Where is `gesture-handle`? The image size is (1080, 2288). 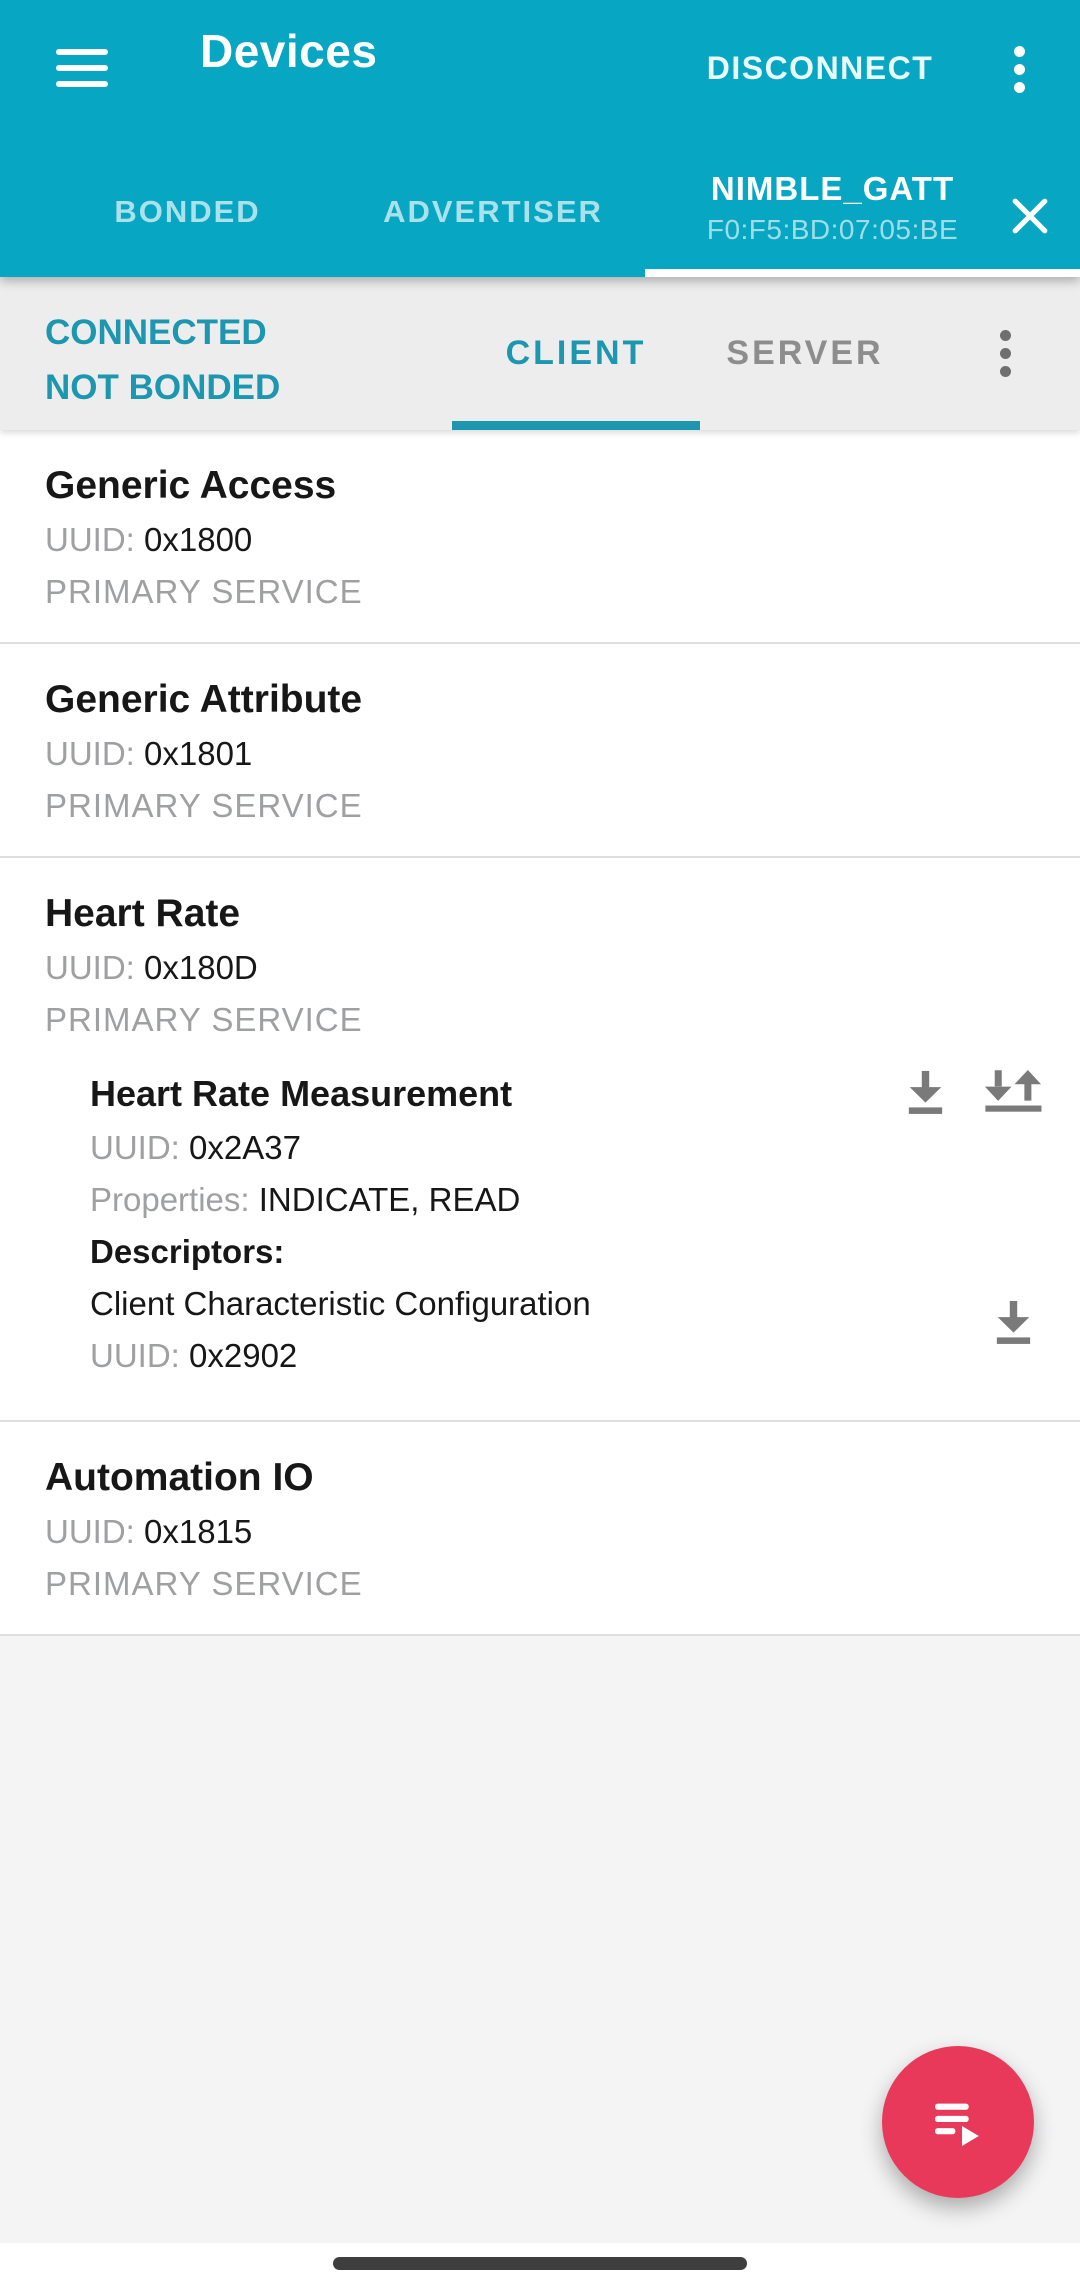
gesture-handle is located at coordinates (540, 2263).